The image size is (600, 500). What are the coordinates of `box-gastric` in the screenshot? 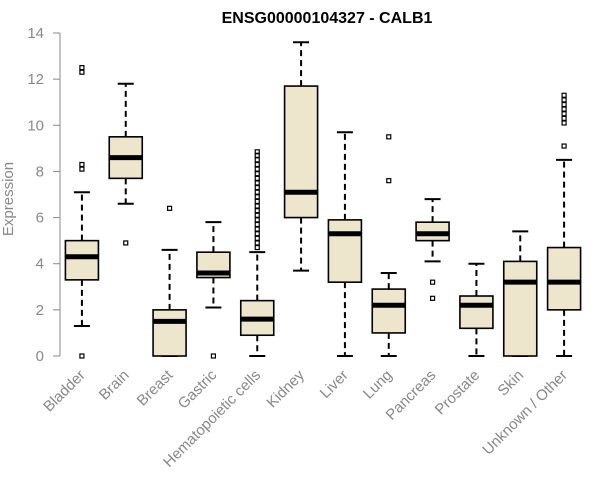 It's located at (213, 290).